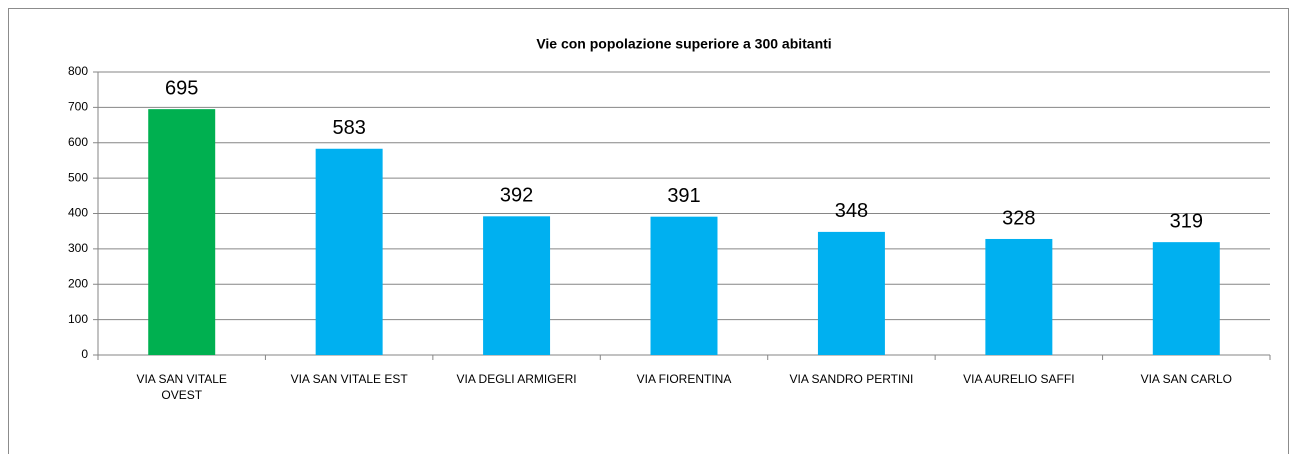  What do you see at coordinates (851, 379) in the screenshot?
I see `x-tick-label: VIA SANDRO PERTINI` at bounding box center [851, 379].